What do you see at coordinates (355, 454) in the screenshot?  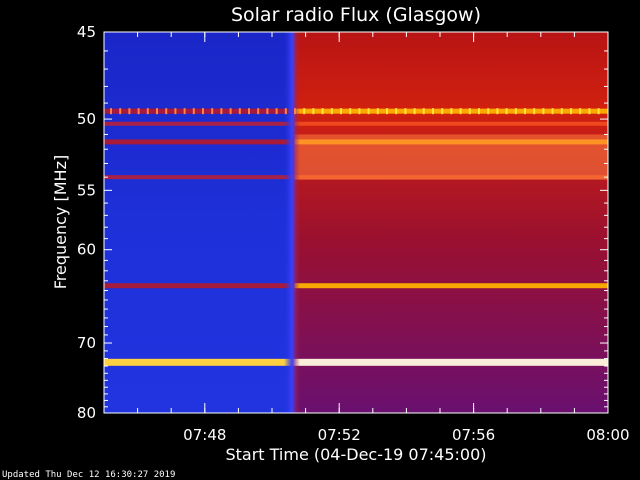 I see `x-axis-label: Start Time (04-Dec-19 07:45:00)` at bounding box center [355, 454].